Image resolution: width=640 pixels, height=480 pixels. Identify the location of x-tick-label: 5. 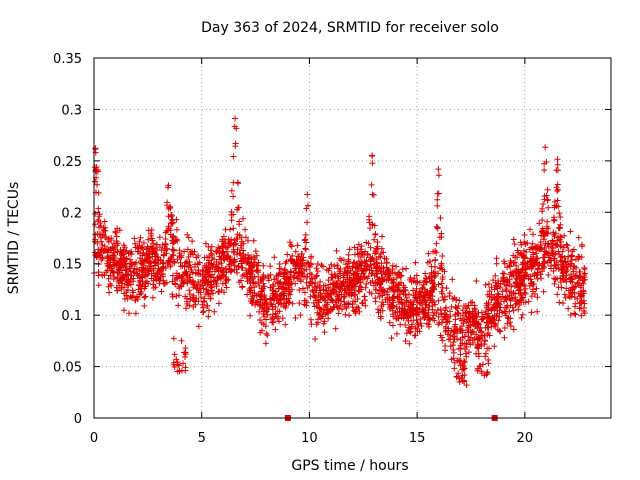
(202, 438).